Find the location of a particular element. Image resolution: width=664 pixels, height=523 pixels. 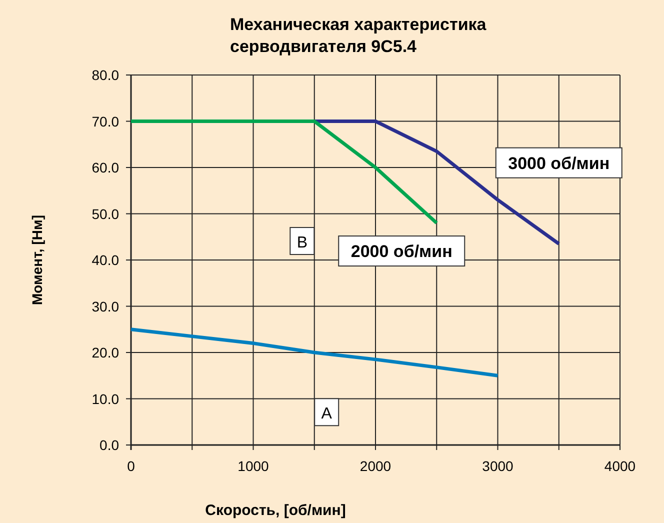

x-tick-label: 1000 is located at coordinates (254, 466).